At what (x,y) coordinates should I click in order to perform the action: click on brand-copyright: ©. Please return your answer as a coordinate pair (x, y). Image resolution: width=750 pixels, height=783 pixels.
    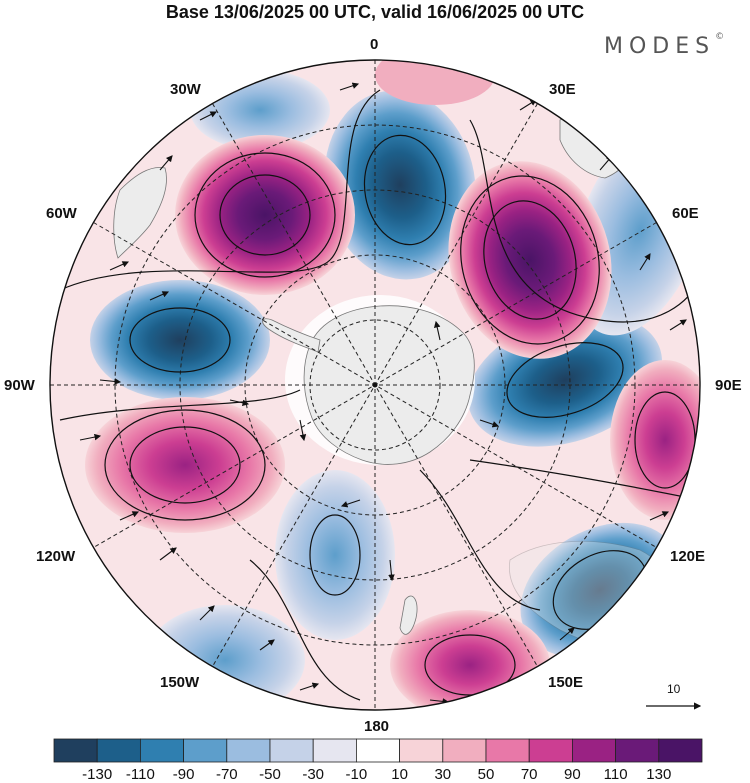
    Looking at the image, I should click on (720, 36).